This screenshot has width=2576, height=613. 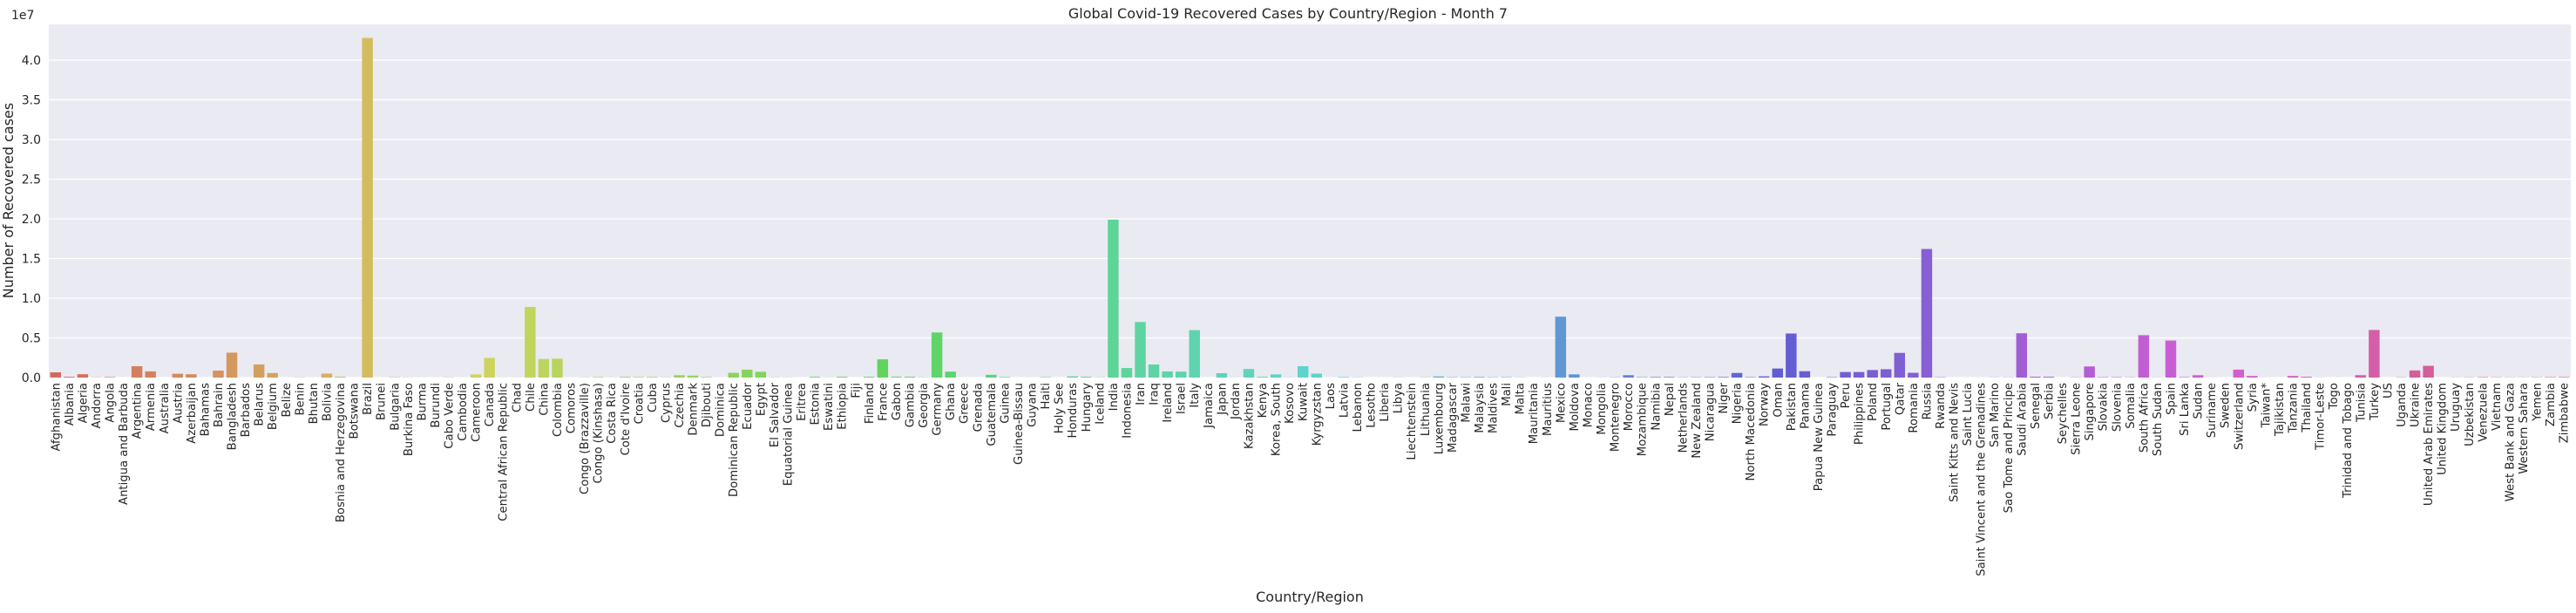 What do you see at coordinates (2280, 410) in the screenshot?
I see `x-tick-label: Tajikistan` at bounding box center [2280, 410].